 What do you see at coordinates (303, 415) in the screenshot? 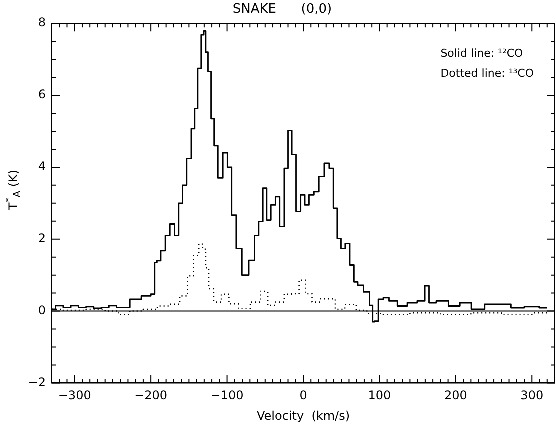
I see `x-axis-title: Velocity (km/s)` at bounding box center [303, 415].